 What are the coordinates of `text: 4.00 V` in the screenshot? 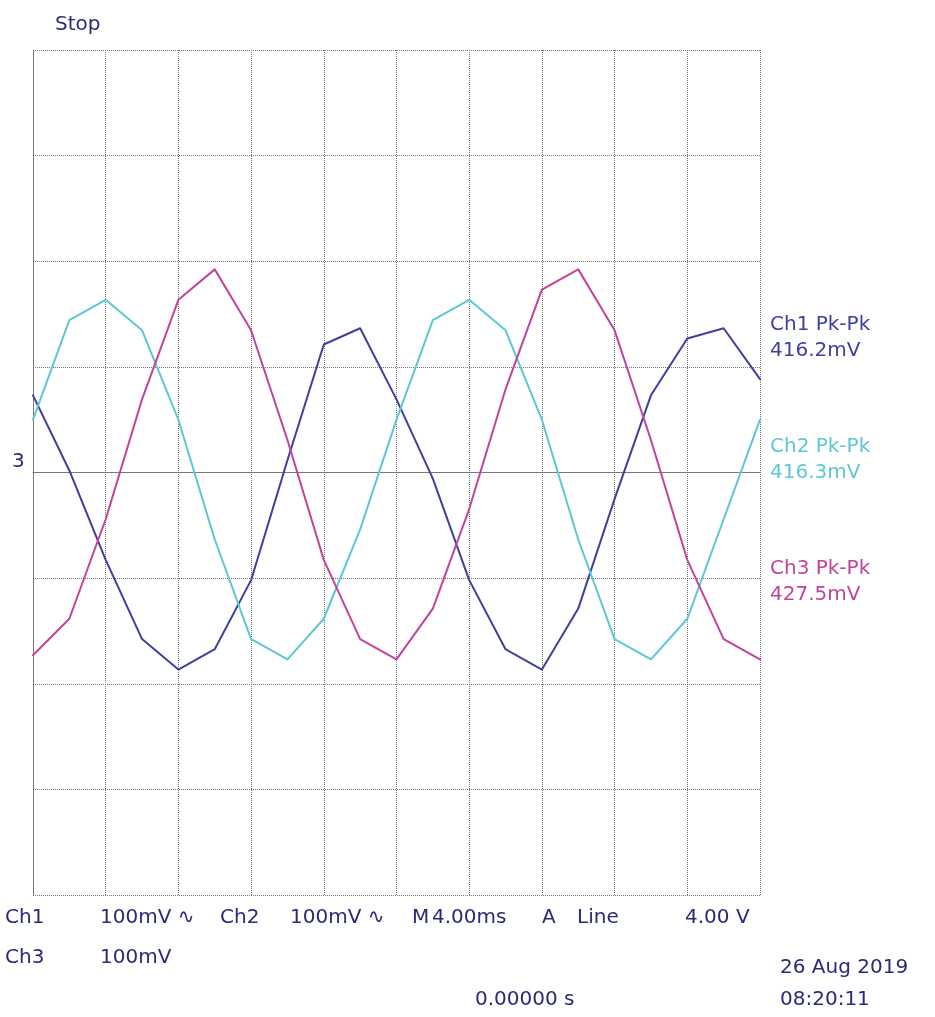 It's located at (717, 916).